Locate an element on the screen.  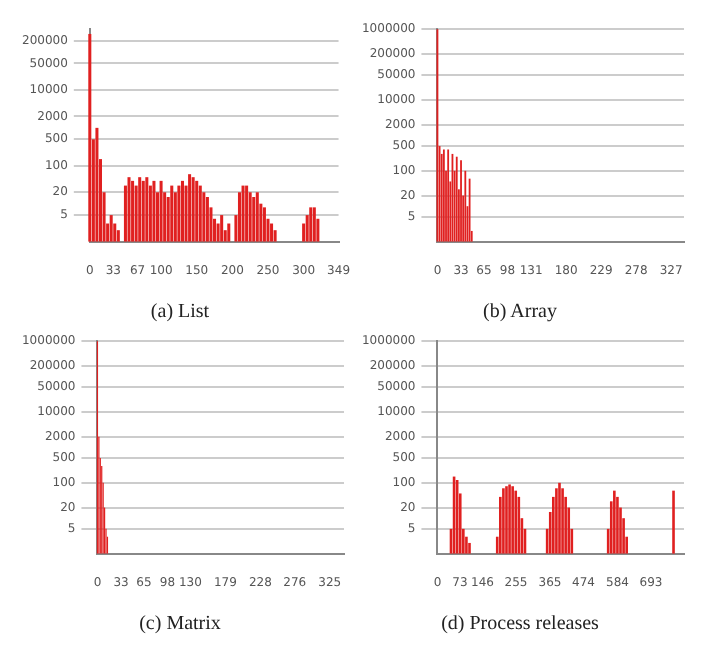
text: (d) Process releases is located at coordinates (520, 624).